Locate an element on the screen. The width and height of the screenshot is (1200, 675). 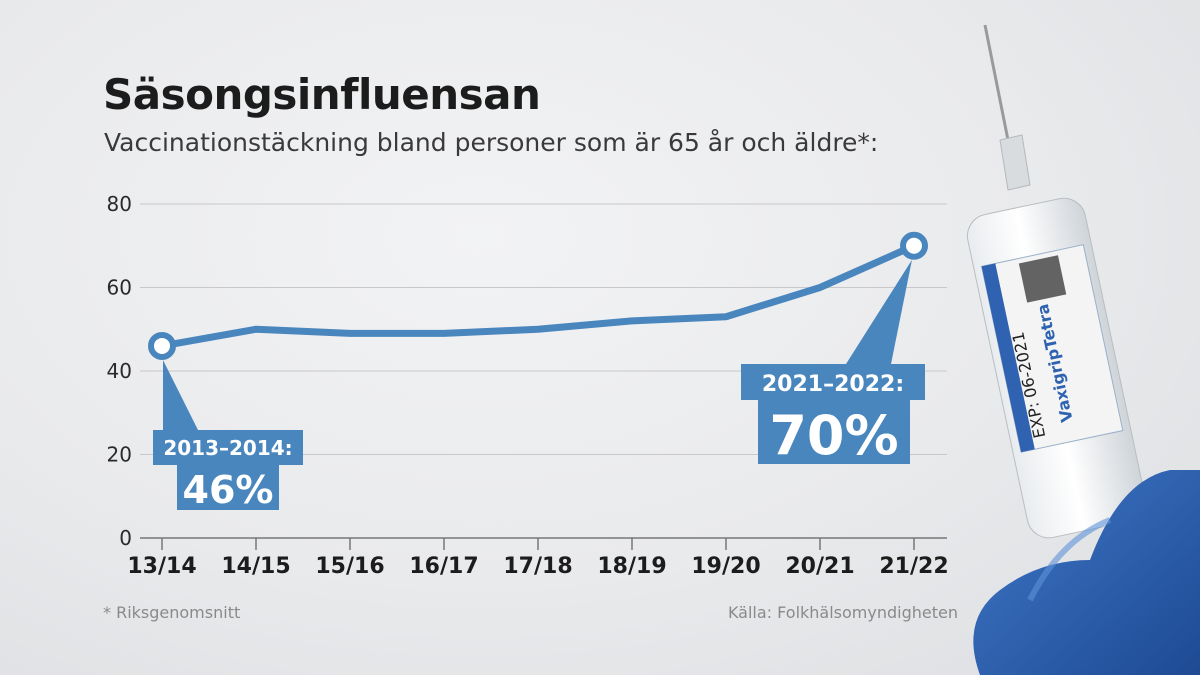
callout-period: 2021–2022: is located at coordinates (833, 384).